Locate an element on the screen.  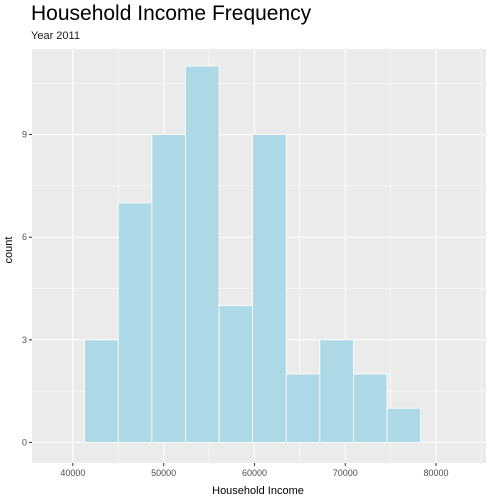
y-tick-label: 9 is located at coordinates (24, 135).